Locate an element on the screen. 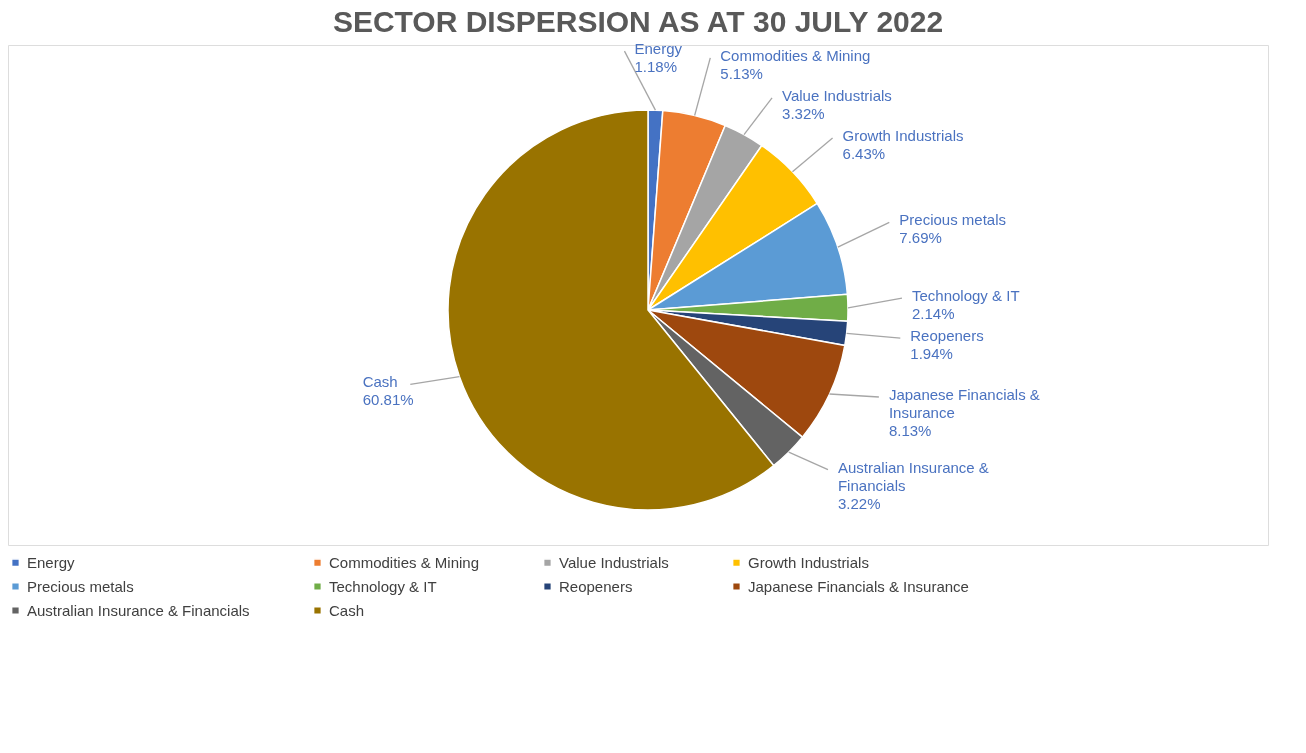  legend-label: Value Industrials is located at coordinates (614, 562).